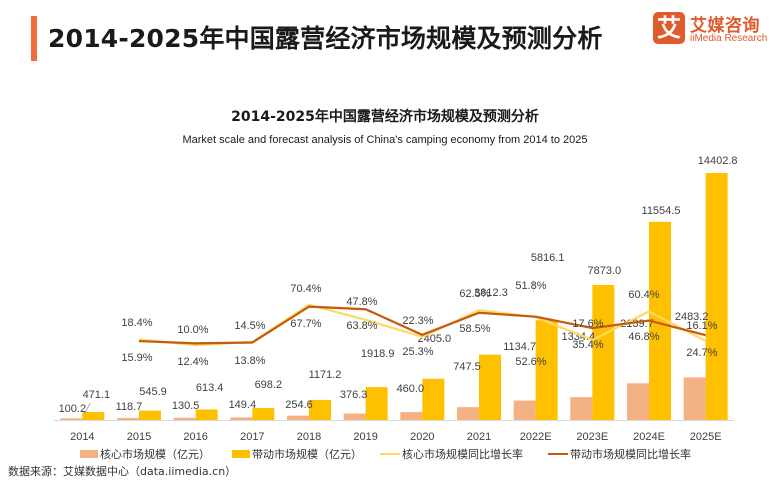 The height and width of the screenshot is (480, 770). I want to click on bar-drive-2019, so click(376, 403).